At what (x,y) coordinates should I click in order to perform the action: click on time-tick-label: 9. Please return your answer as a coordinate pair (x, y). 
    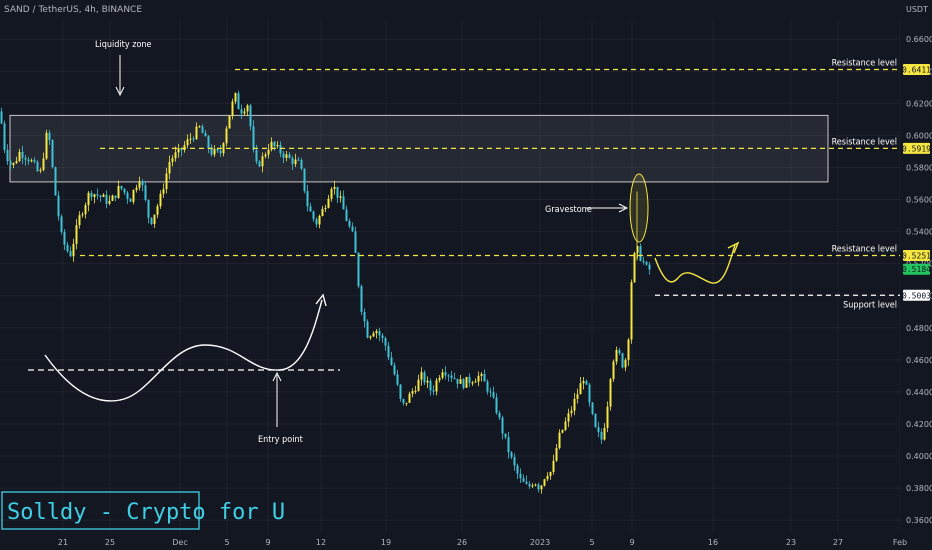
    Looking at the image, I should click on (267, 542).